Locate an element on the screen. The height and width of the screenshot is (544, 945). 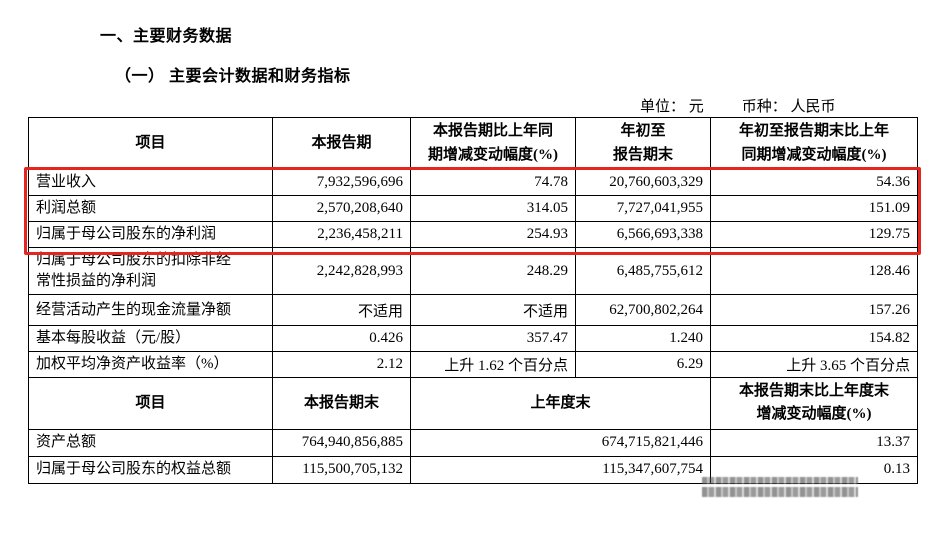
currency-label: 币种： 人民币 is located at coordinates (788, 107).